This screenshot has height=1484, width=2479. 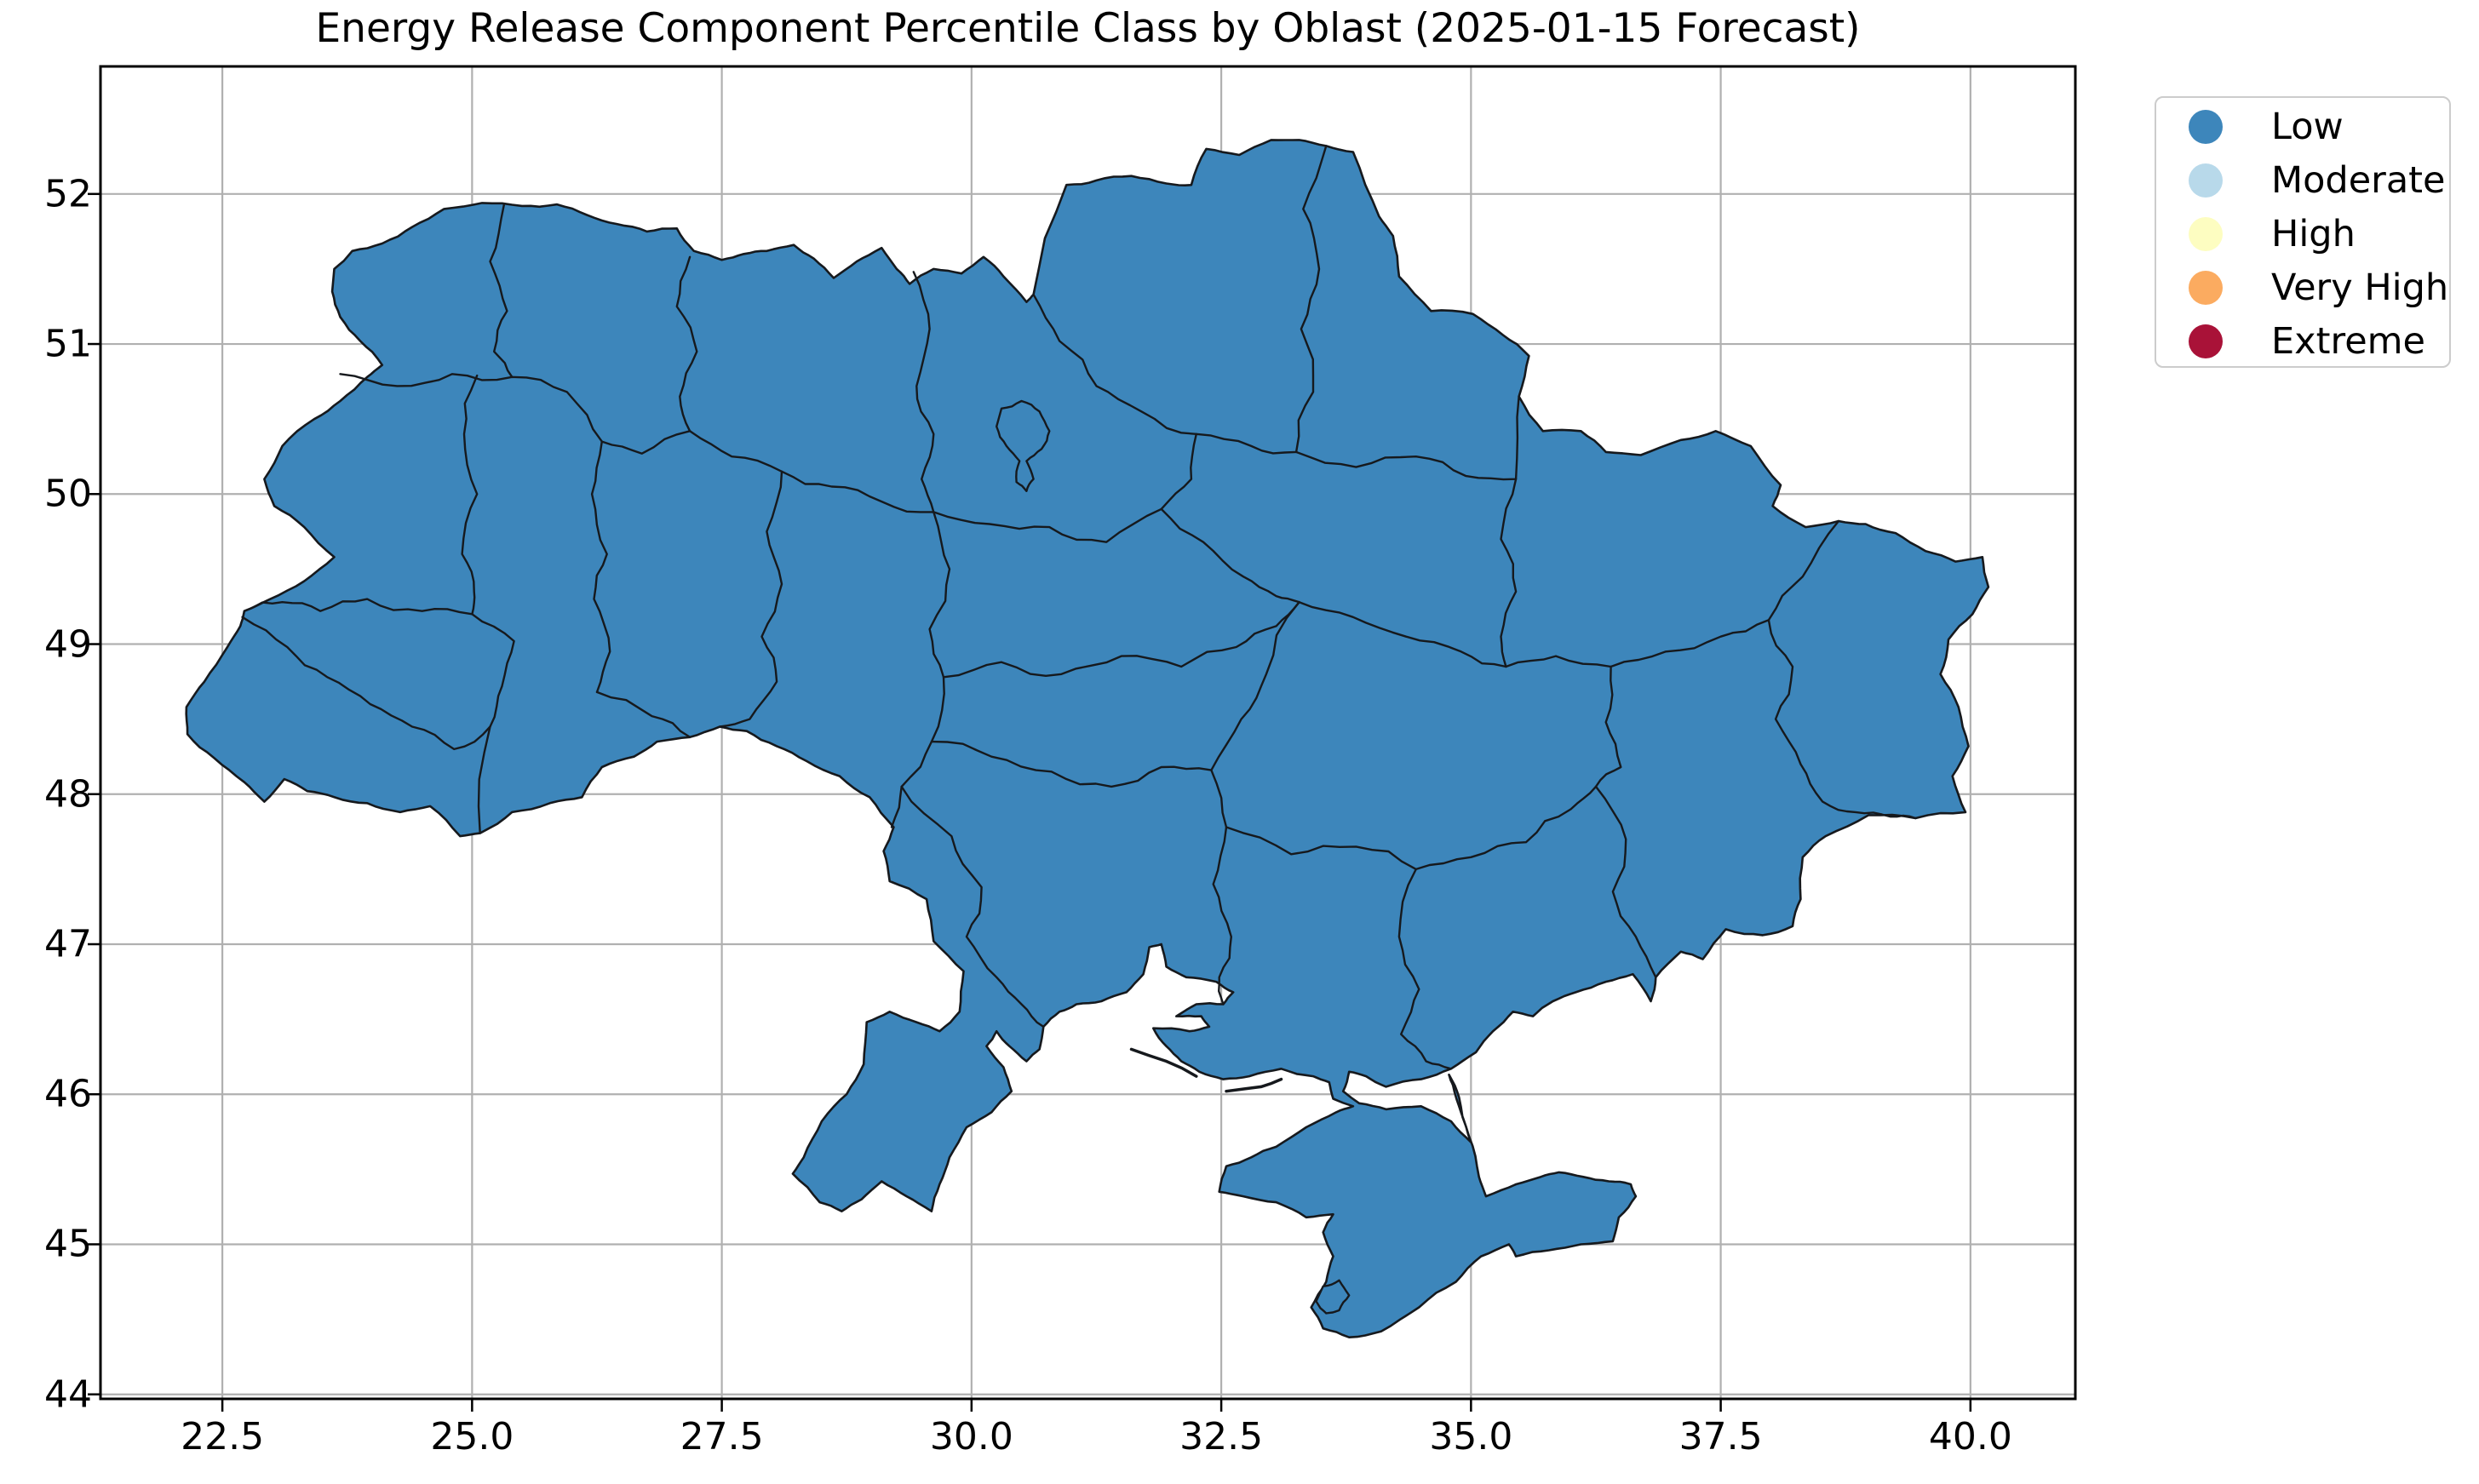 What do you see at coordinates (1333, 1297) in the screenshot?
I see `sevastopol-boundary` at bounding box center [1333, 1297].